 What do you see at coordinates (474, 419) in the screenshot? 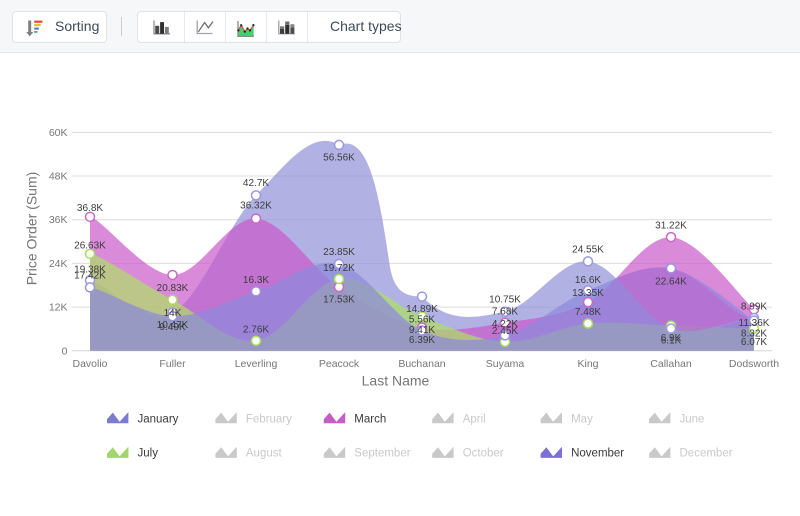
I see `svg-text: April` at bounding box center [474, 419].